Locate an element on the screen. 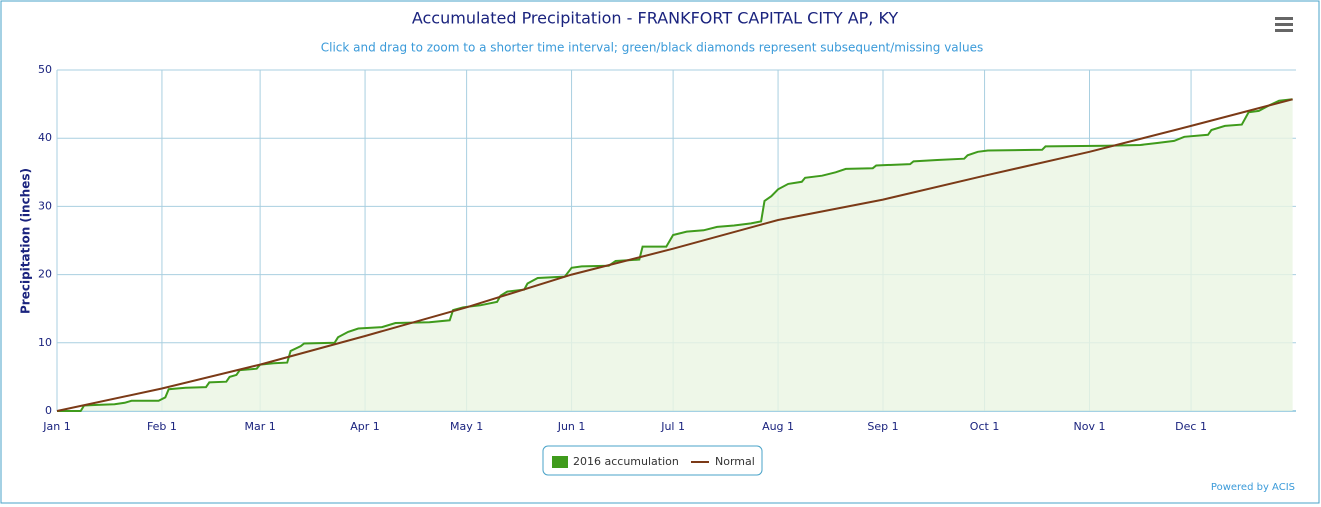  x-tick-label: Mar 1 is located at coordinates (259, 426).